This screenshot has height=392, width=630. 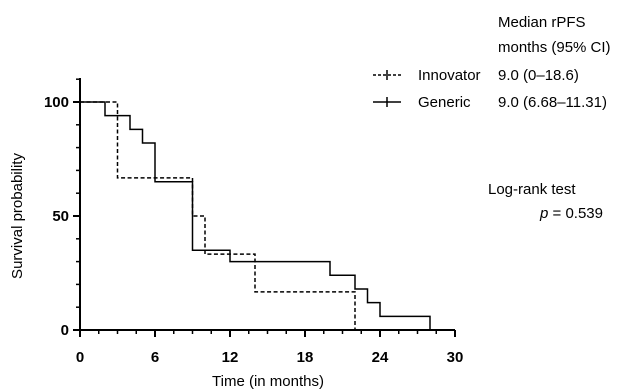 I want to click on legend-generic-label: Generic, so click(x=444, y=102).